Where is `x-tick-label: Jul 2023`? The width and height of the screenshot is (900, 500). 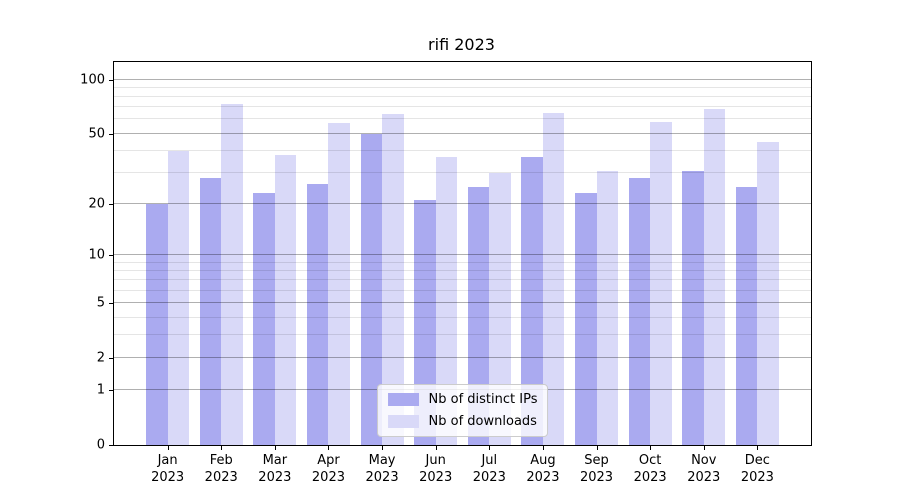 x-tick-label: Jul 2023 is located at coordinates (489, 469).